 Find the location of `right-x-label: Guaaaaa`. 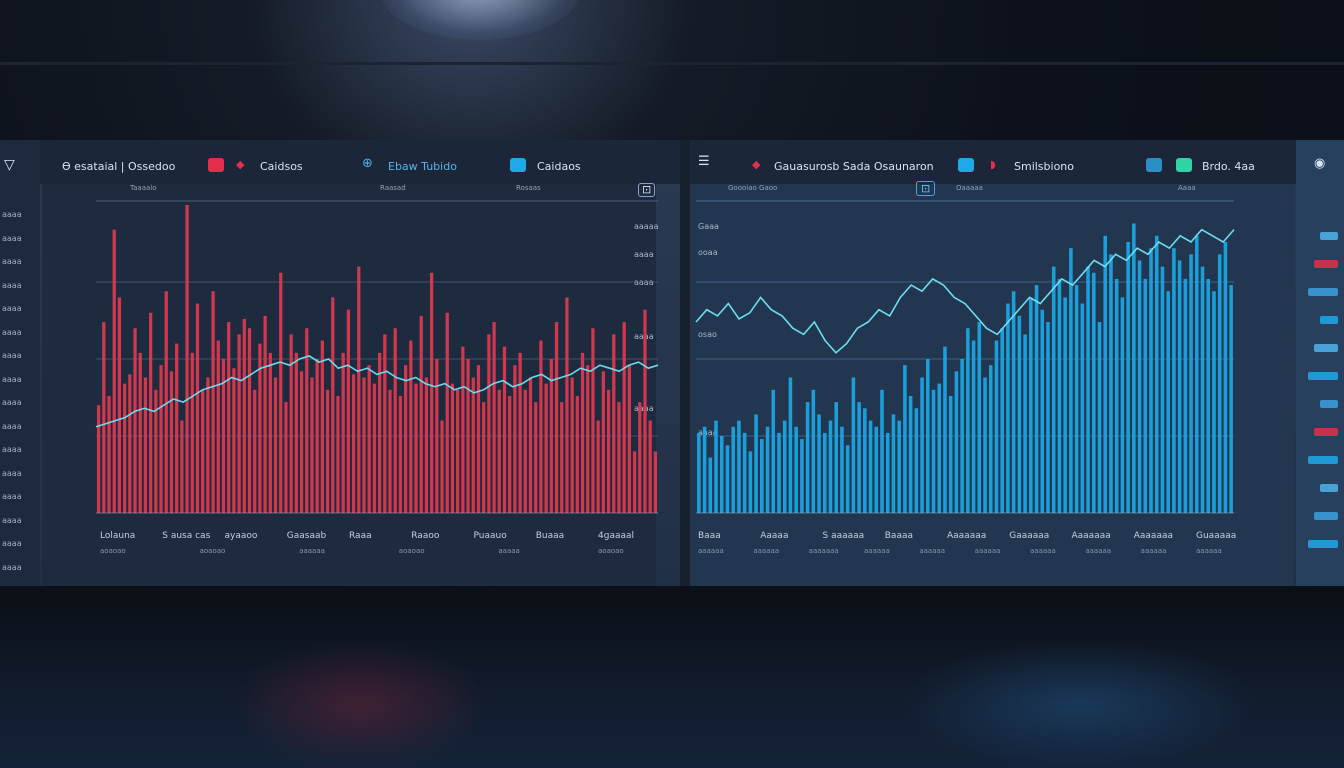

right-x-label: Guaaaaa is located at coordinates (1216, 536).